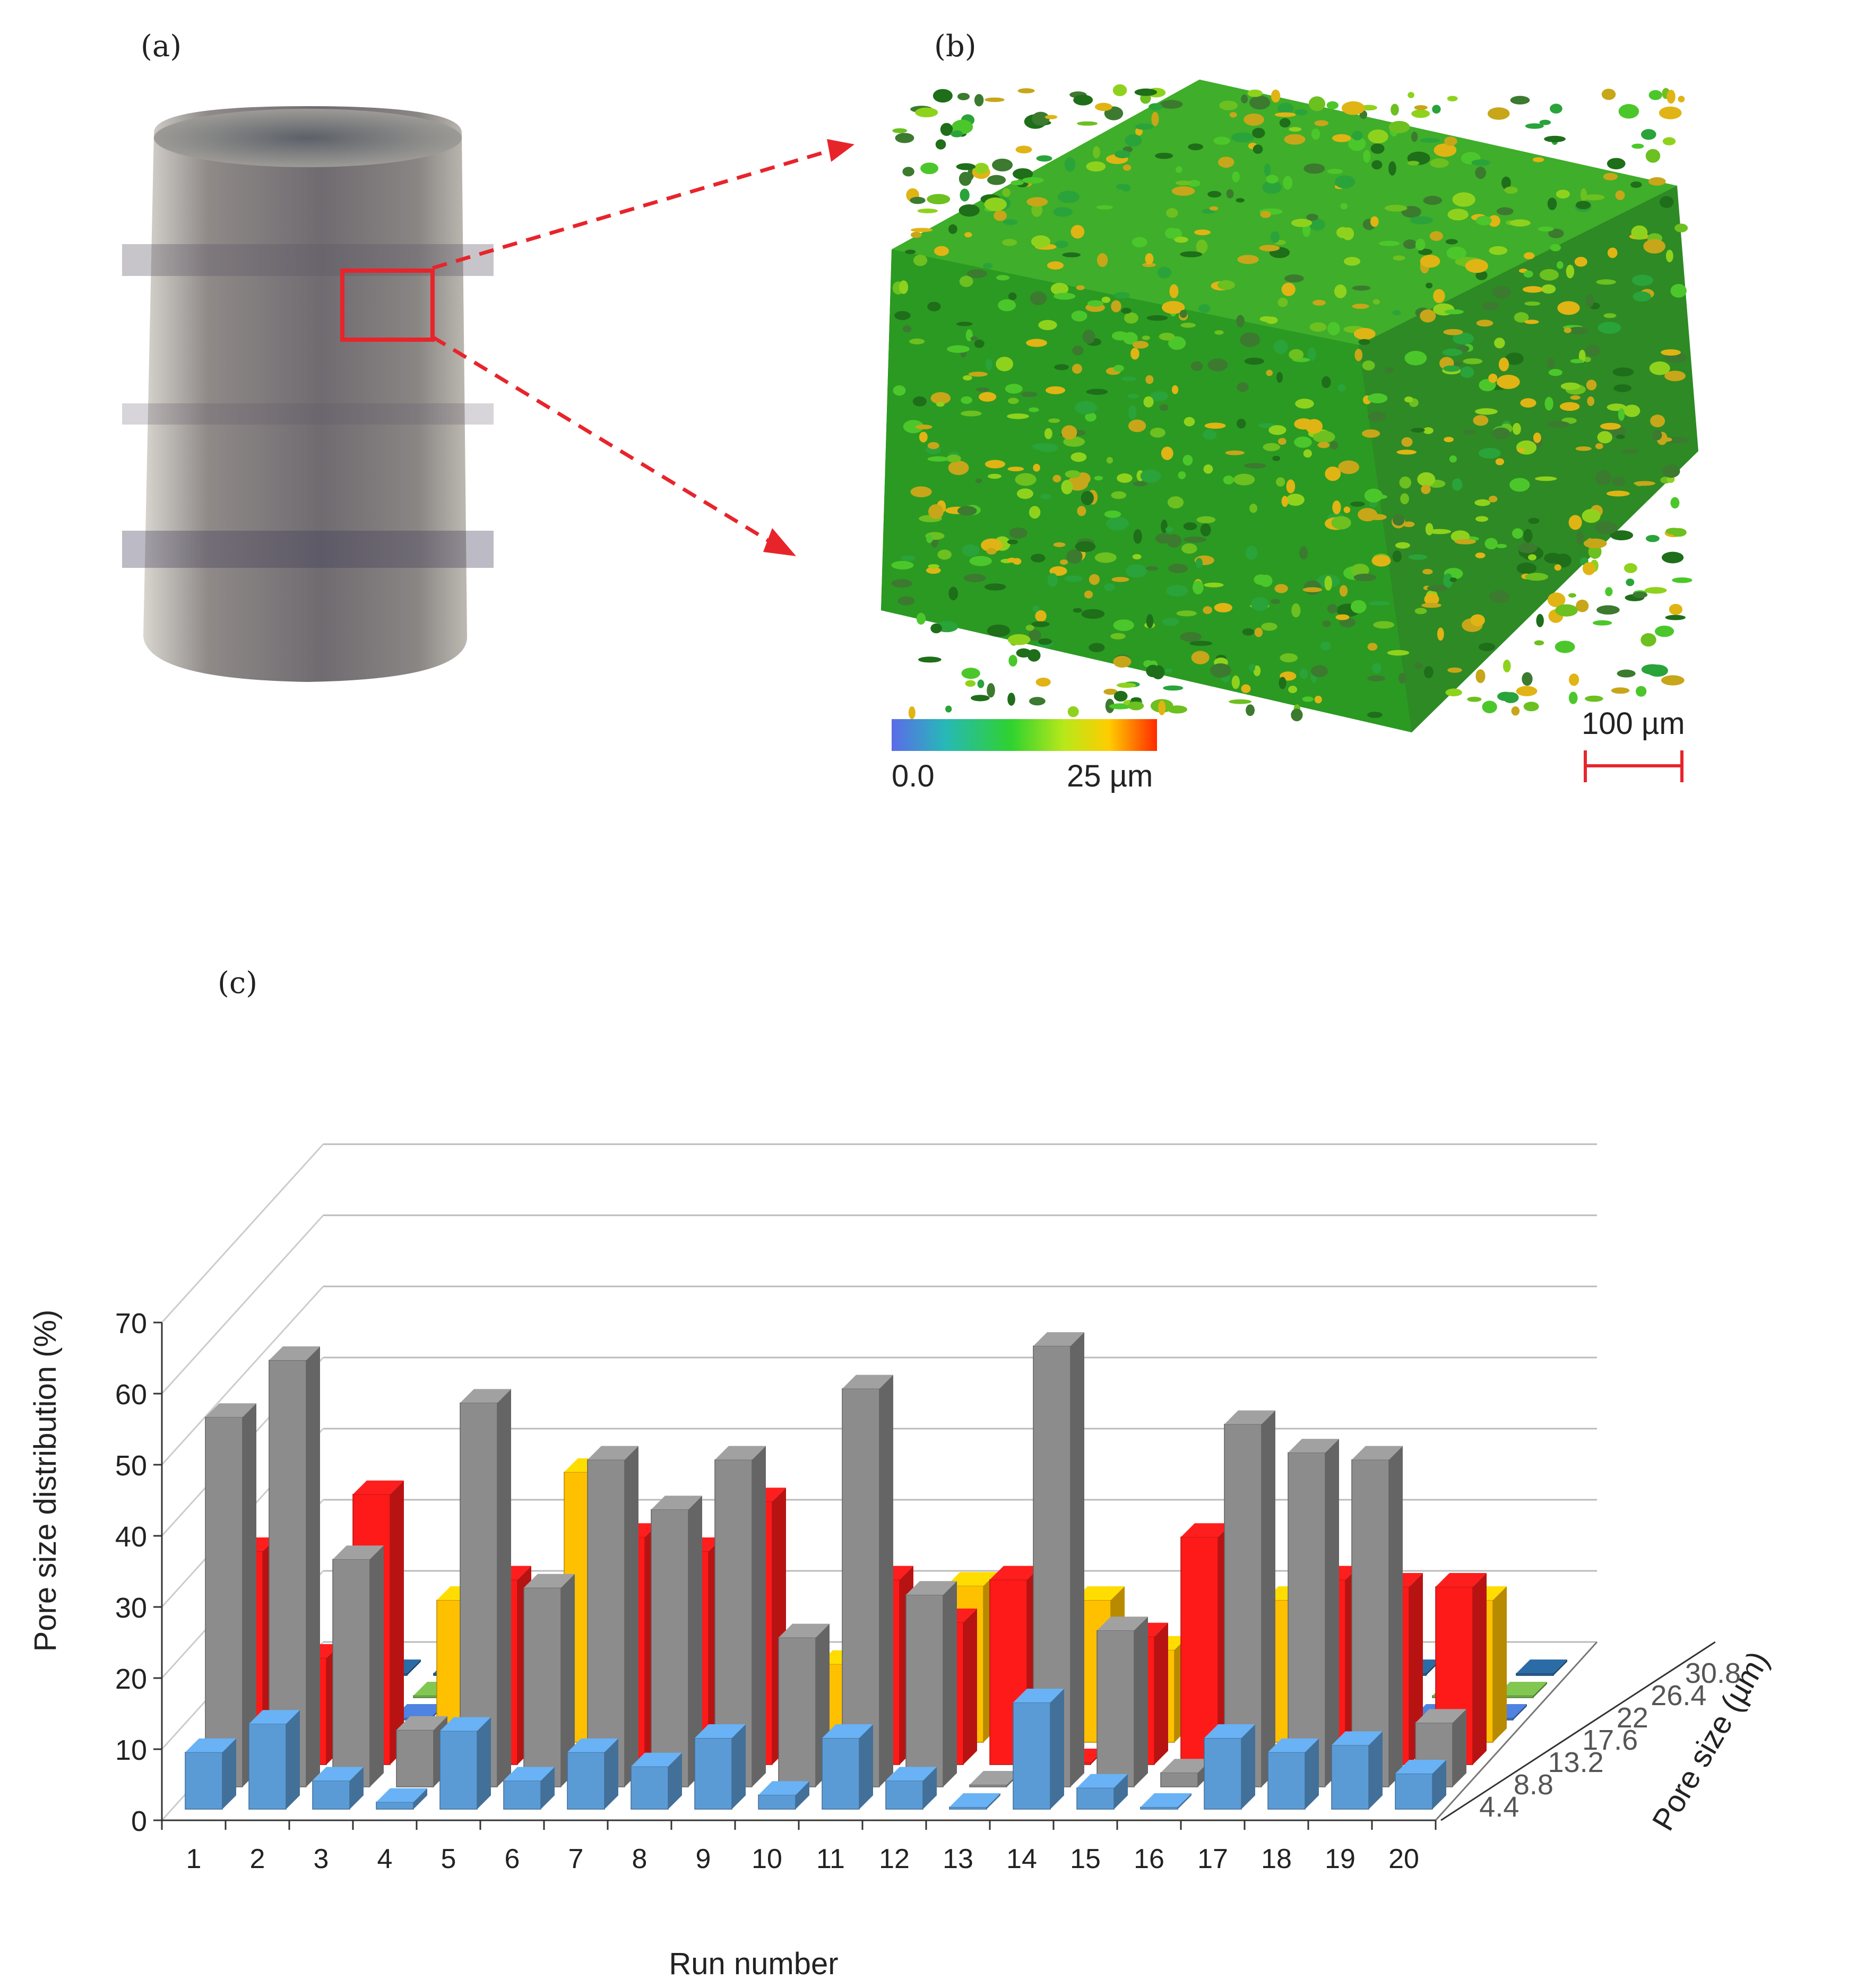 The width and height of the screenshot is (1865, 1988). I want to click on bar-top-run14-size4.4, so click(1038, 1695).